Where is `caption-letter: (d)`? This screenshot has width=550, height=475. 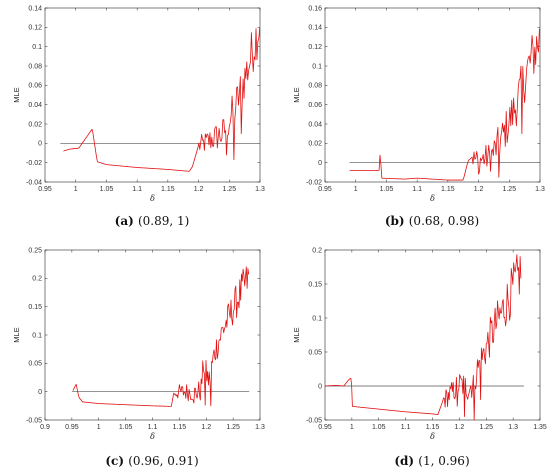
caption-letter: (d) is located at coordinates (406, 461).